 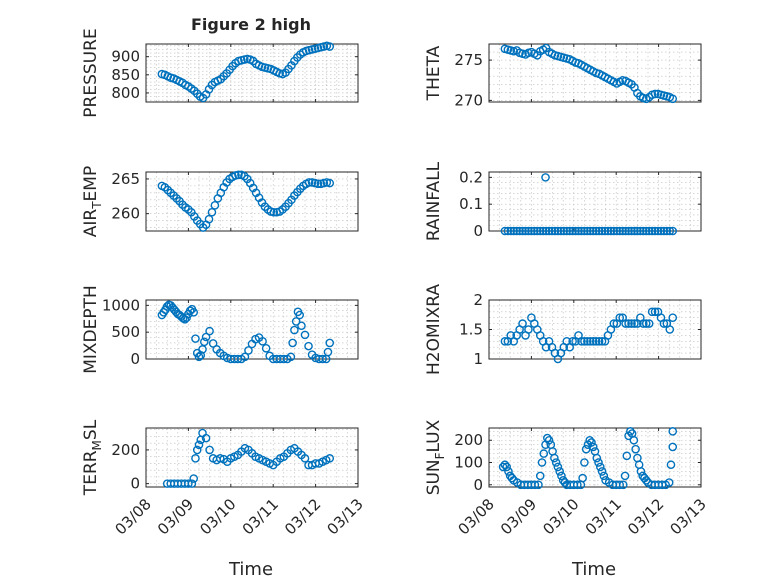 What do you see at coordinates (595, 73) in the screenshot?
I see `theta-axes-border` at bounding box center [595, 73].